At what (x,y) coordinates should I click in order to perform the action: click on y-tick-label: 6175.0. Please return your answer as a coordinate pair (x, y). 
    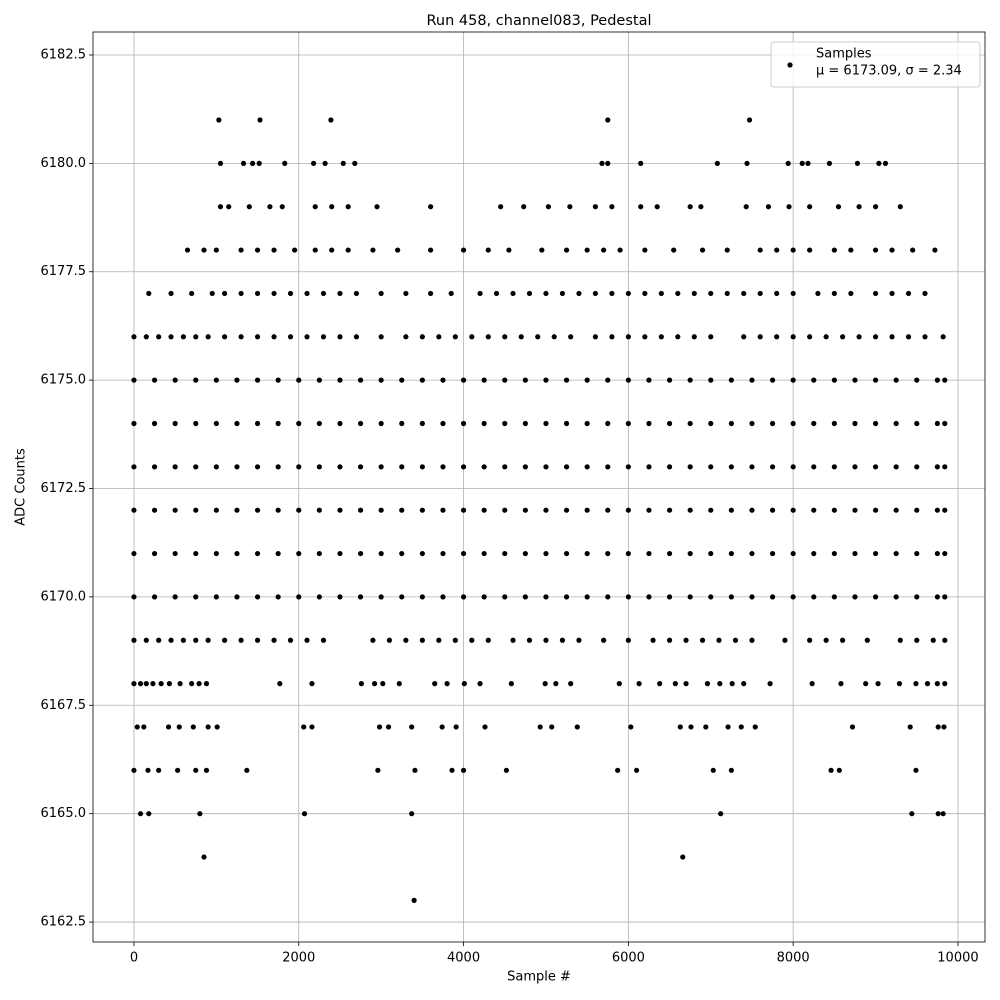
    Looking at the image, I should click on (64, 380).